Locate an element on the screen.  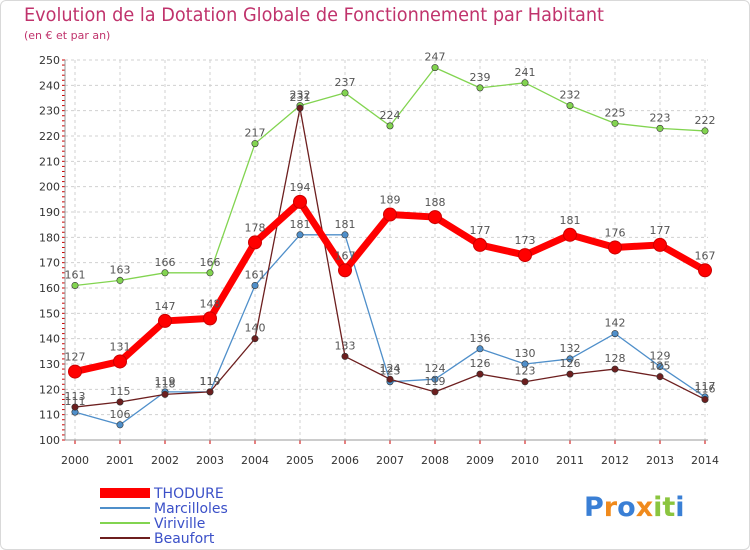
data-label: 124 is located at coordinates (435, 368).